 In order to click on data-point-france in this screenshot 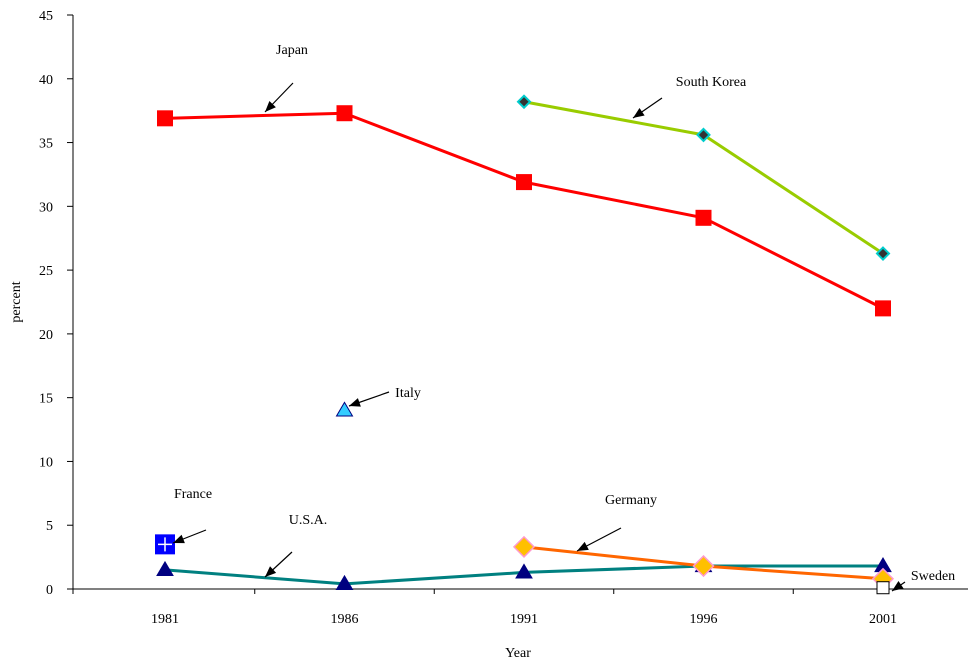, I will do `click(165, 544)`.